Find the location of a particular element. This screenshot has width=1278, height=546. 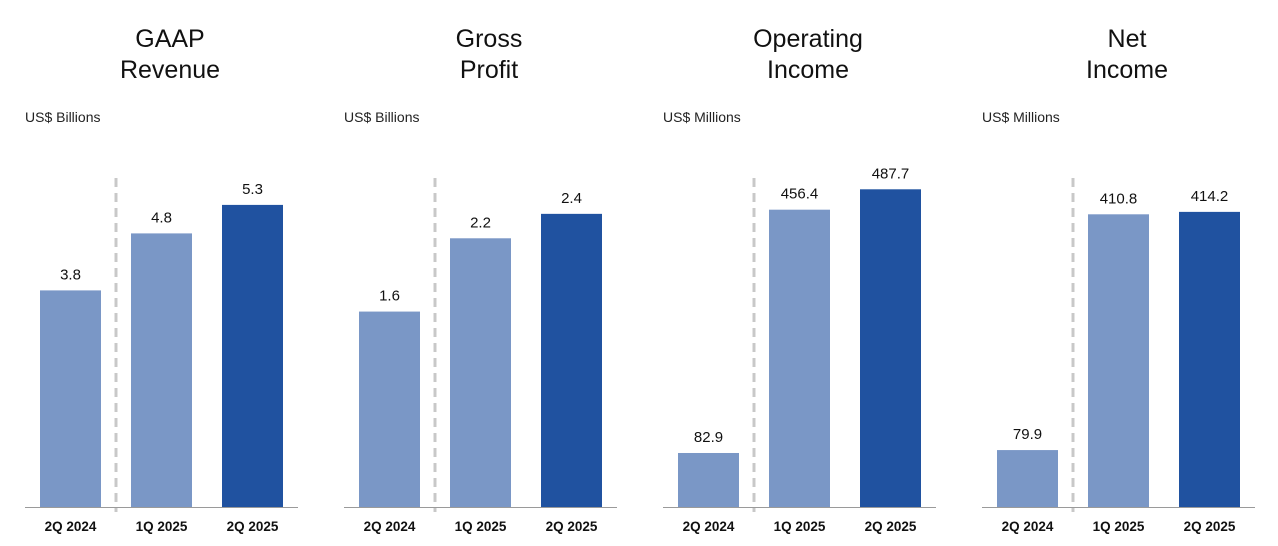

bar-value-label: 82.9 is located at coordinates (708, 437).